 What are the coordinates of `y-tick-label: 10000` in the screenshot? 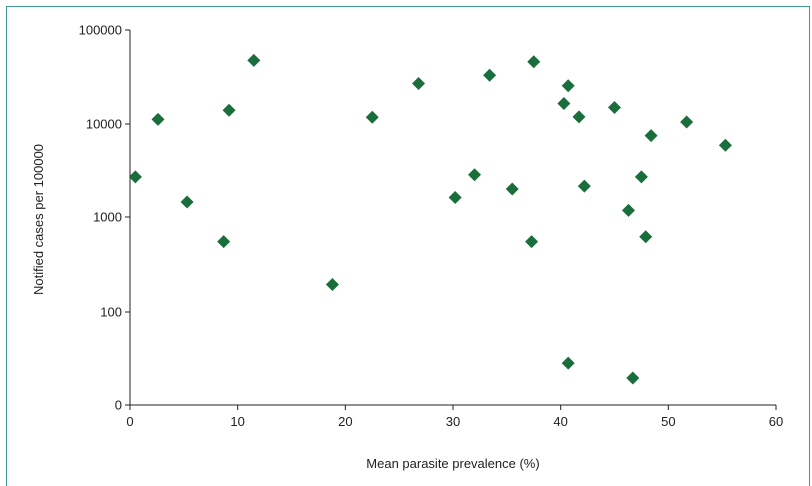 It's located at (104, 124).